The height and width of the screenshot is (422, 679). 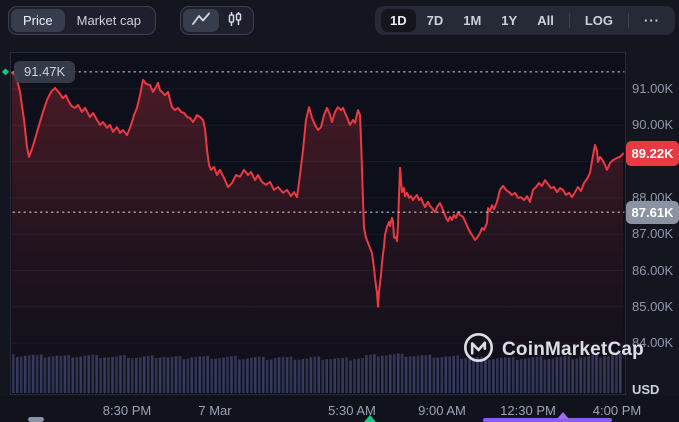 What do you see at coordinates (215, 410) in the screenshot?
I see `x-axis-tick: 7 Mar` at bounding box center [215, 410].